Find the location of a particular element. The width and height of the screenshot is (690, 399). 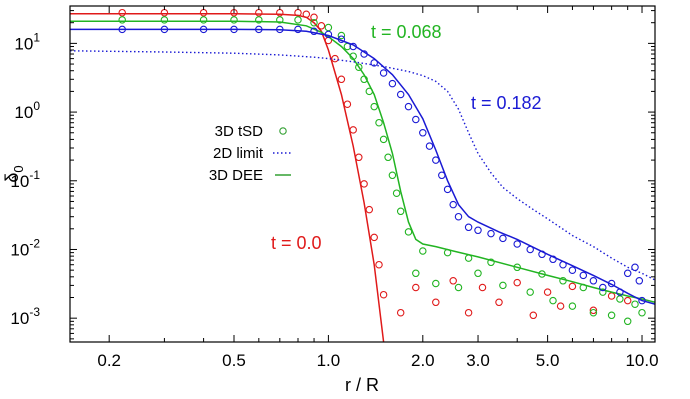

tsd-t-0.0-point-9 is located at coordinates (321, 26).